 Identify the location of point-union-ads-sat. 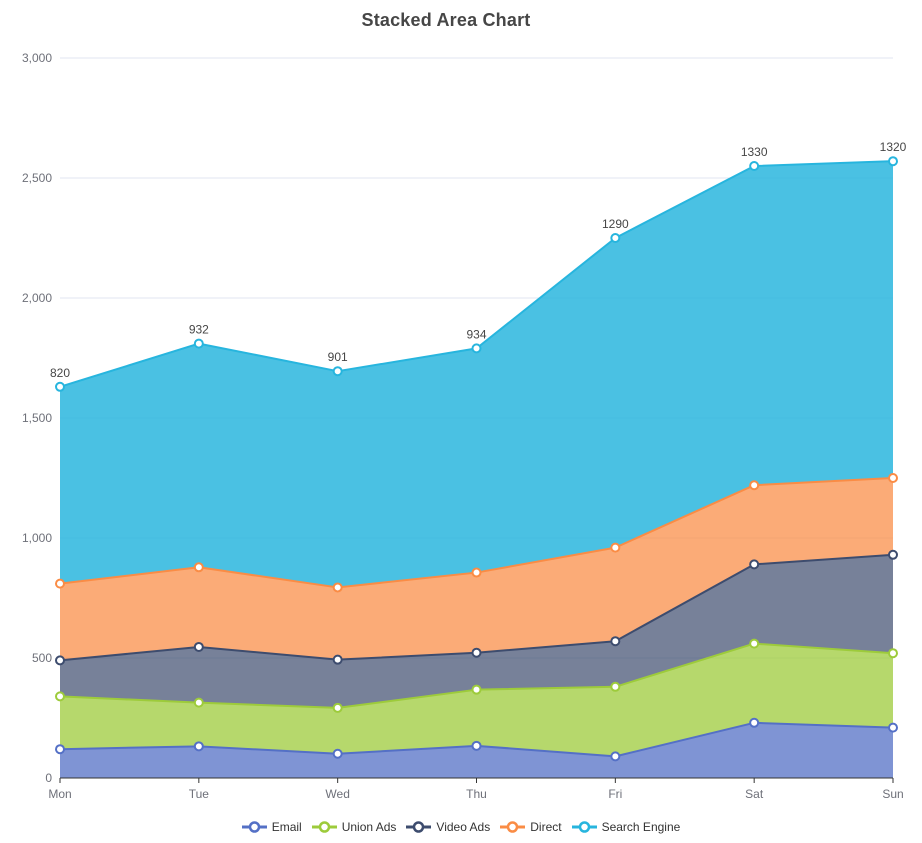
(754, 643).